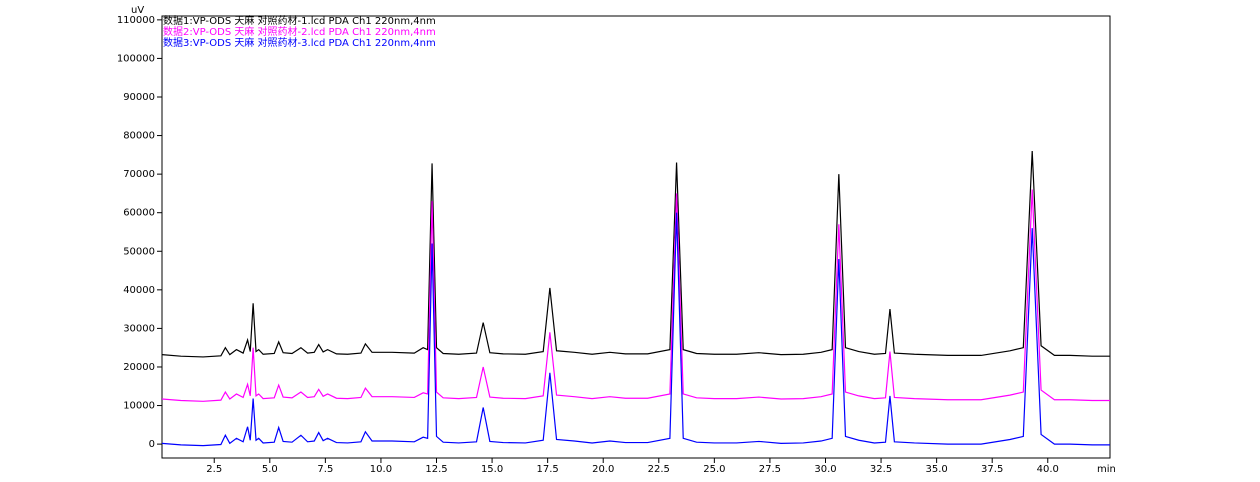  Describe the element at coordinates (214, 469) in the screenshot. I see `x-tick-label: 2.5` at that location.